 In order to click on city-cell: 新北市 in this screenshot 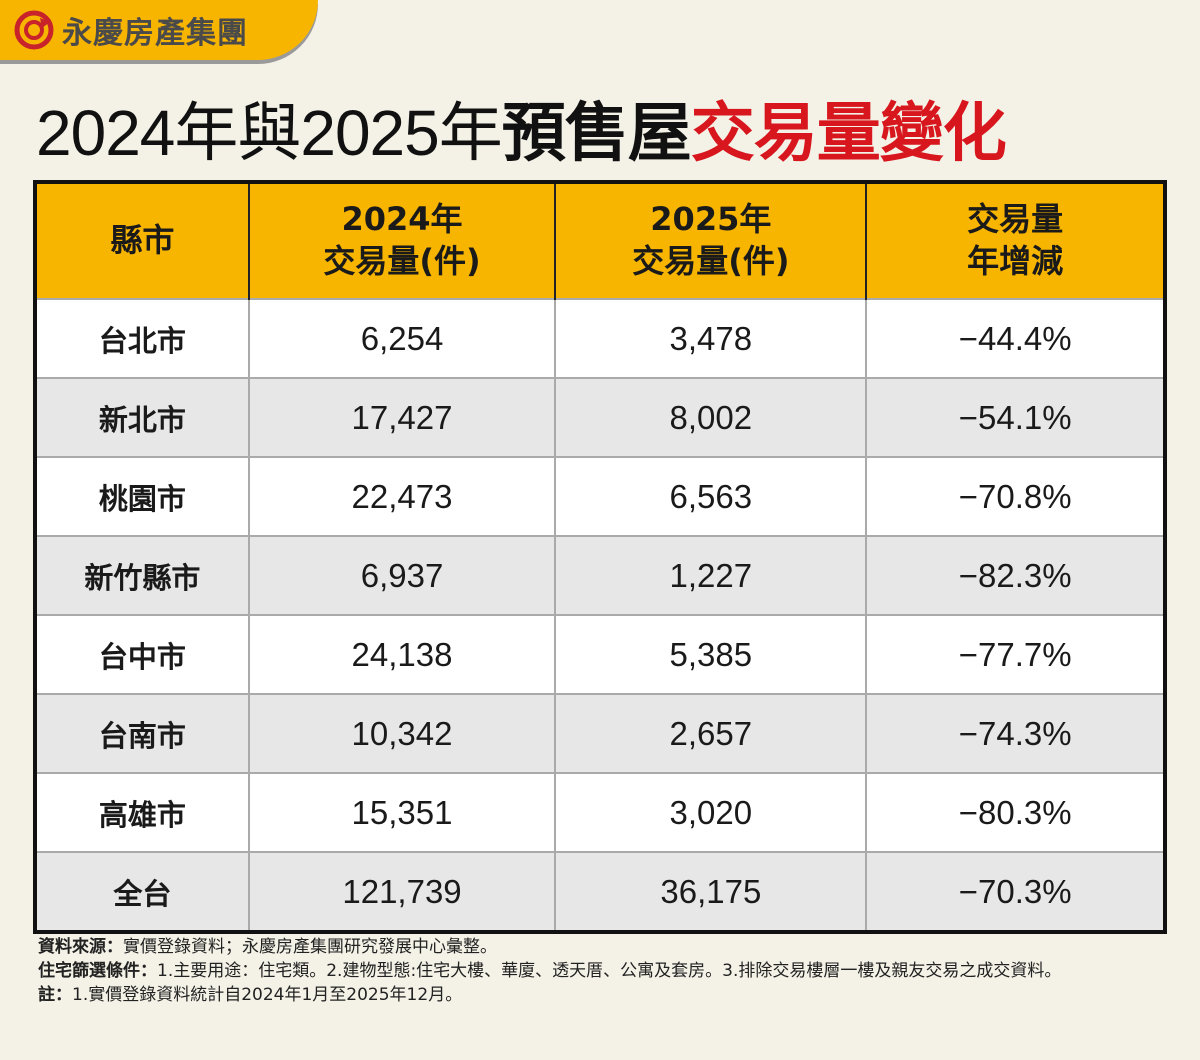, I will do `click(142, 417)`.